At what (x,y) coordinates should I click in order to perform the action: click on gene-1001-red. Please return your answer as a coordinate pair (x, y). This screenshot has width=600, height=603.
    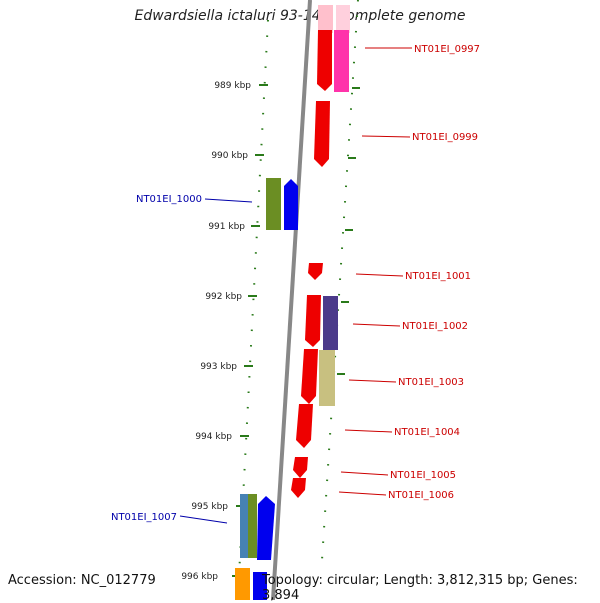
    Looking at the image, I should click on (315, 271).